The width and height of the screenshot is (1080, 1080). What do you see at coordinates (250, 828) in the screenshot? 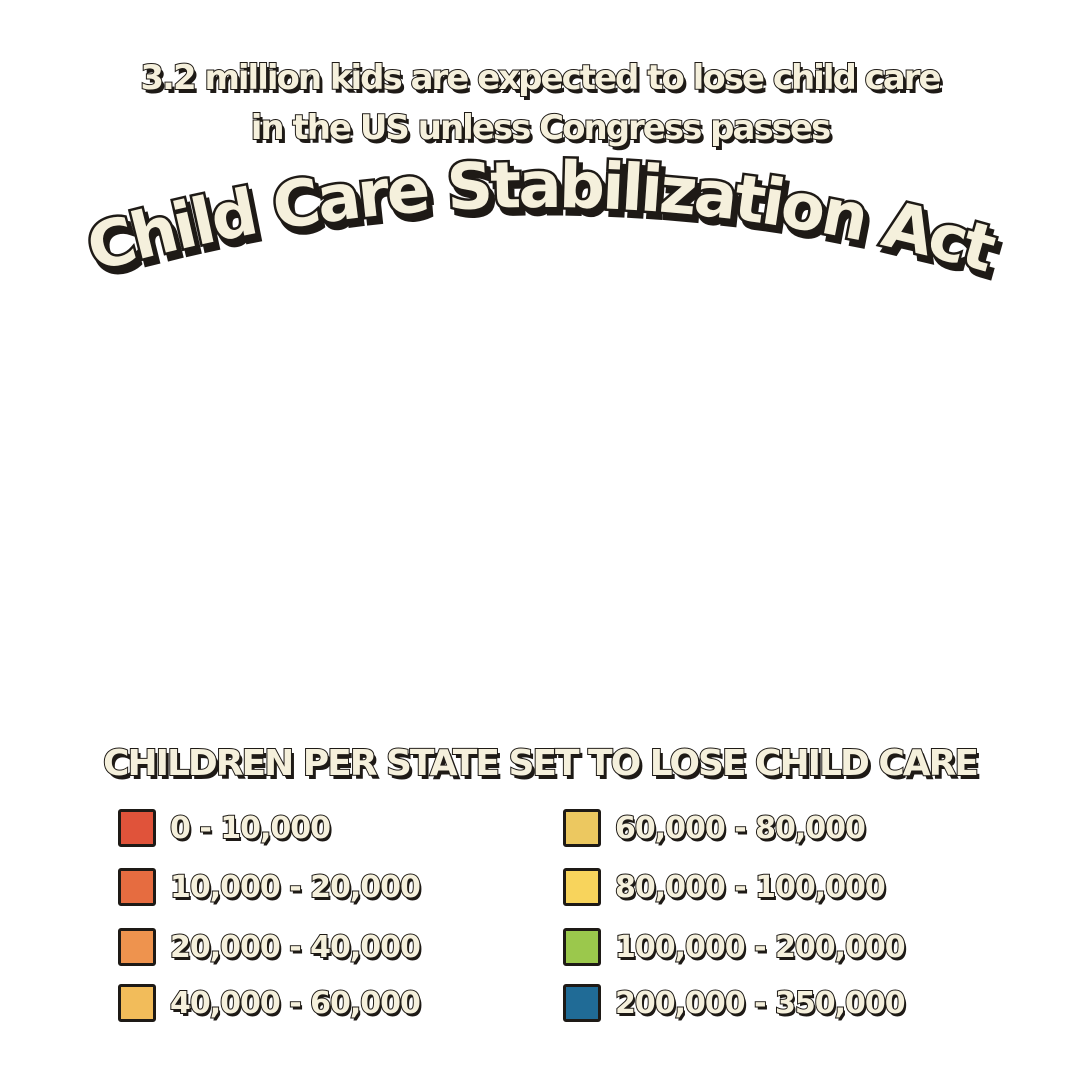
I see `legend-label: 0 - 10,000` at bounding box center [250, 828].